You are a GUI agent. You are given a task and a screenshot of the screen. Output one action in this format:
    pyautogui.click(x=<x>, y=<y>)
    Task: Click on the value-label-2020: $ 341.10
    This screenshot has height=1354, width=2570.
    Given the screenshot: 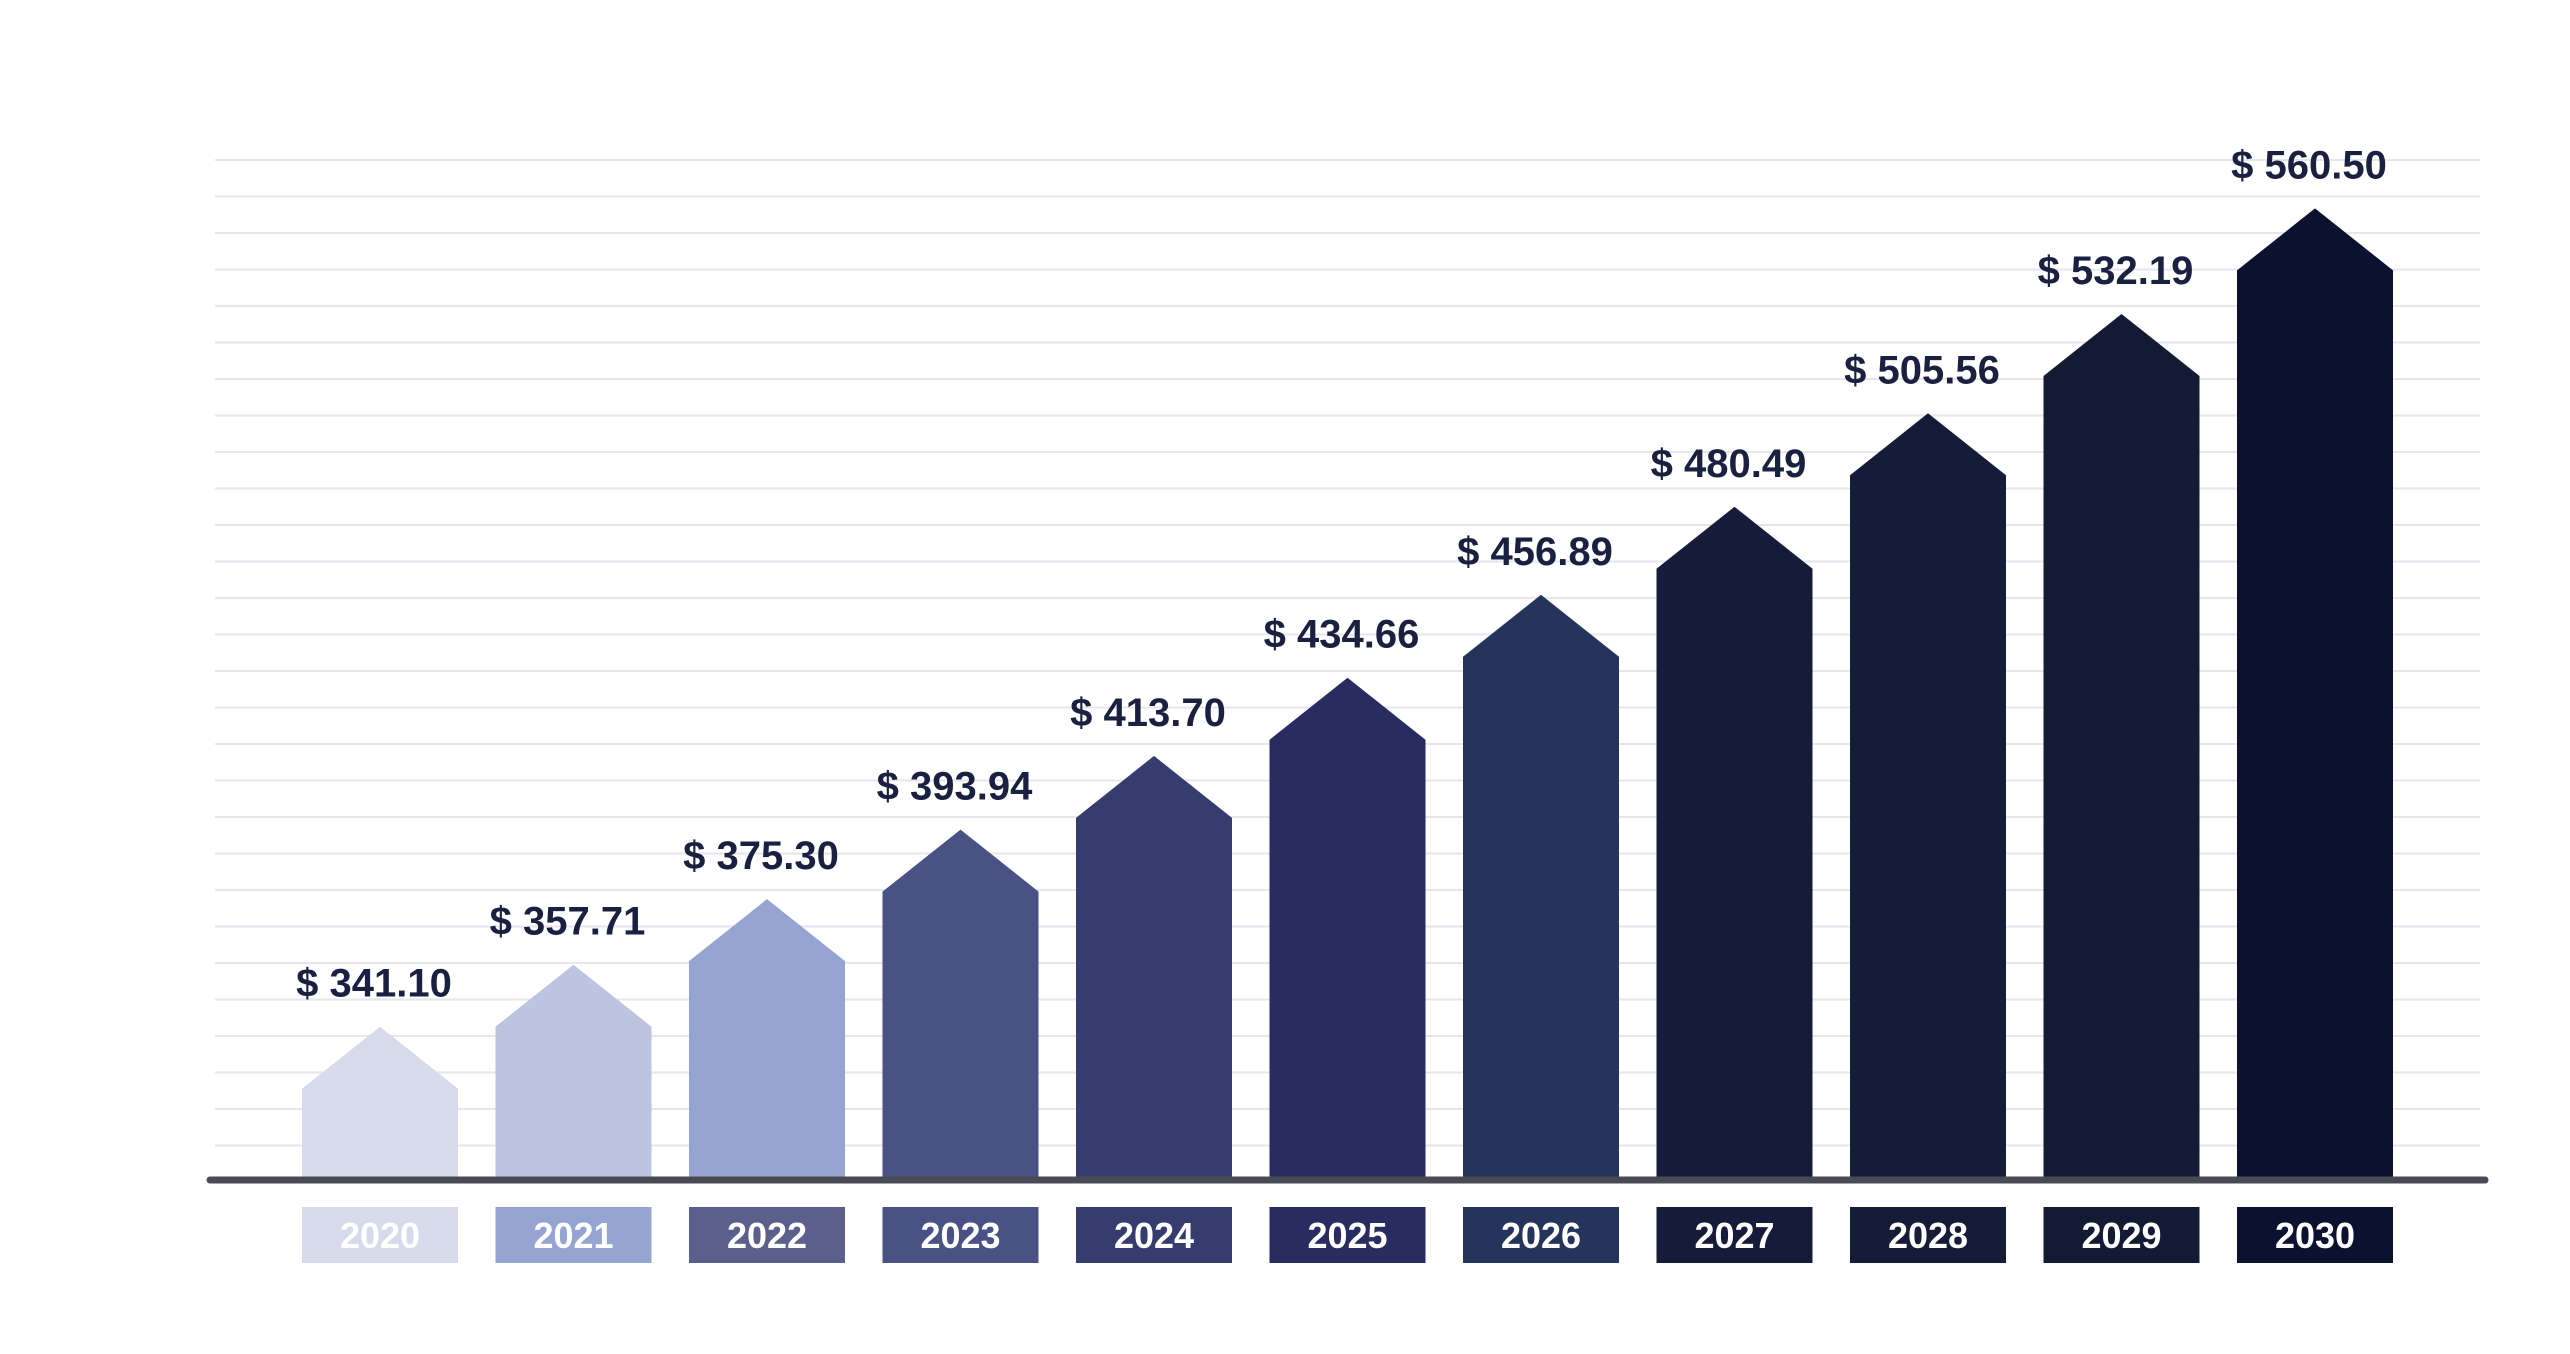 What is the action you would take?
    pyautogui.click(x=374, y=984)
    